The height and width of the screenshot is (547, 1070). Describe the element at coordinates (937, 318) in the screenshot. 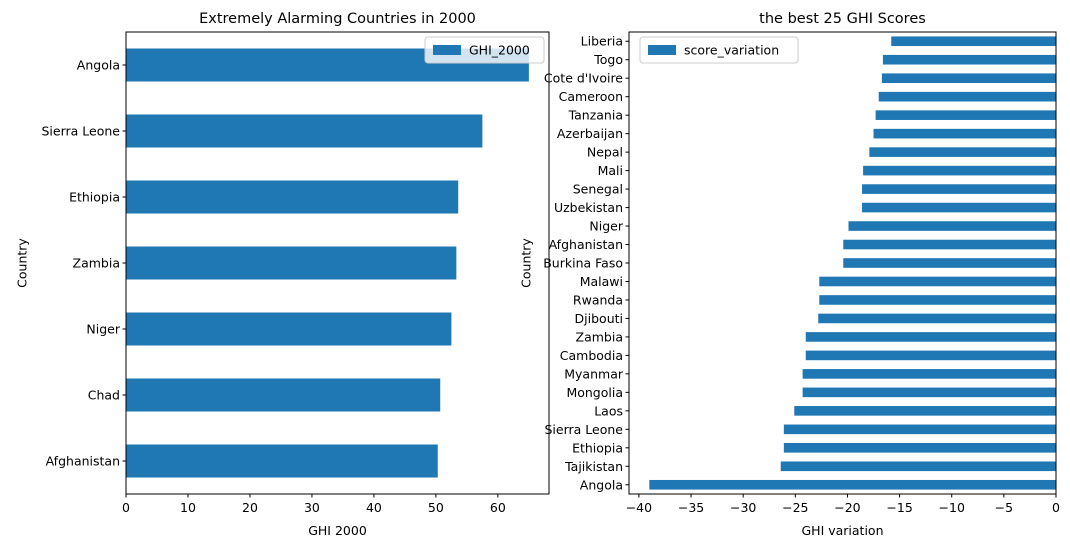

I see `bar-djibouti` at that location.